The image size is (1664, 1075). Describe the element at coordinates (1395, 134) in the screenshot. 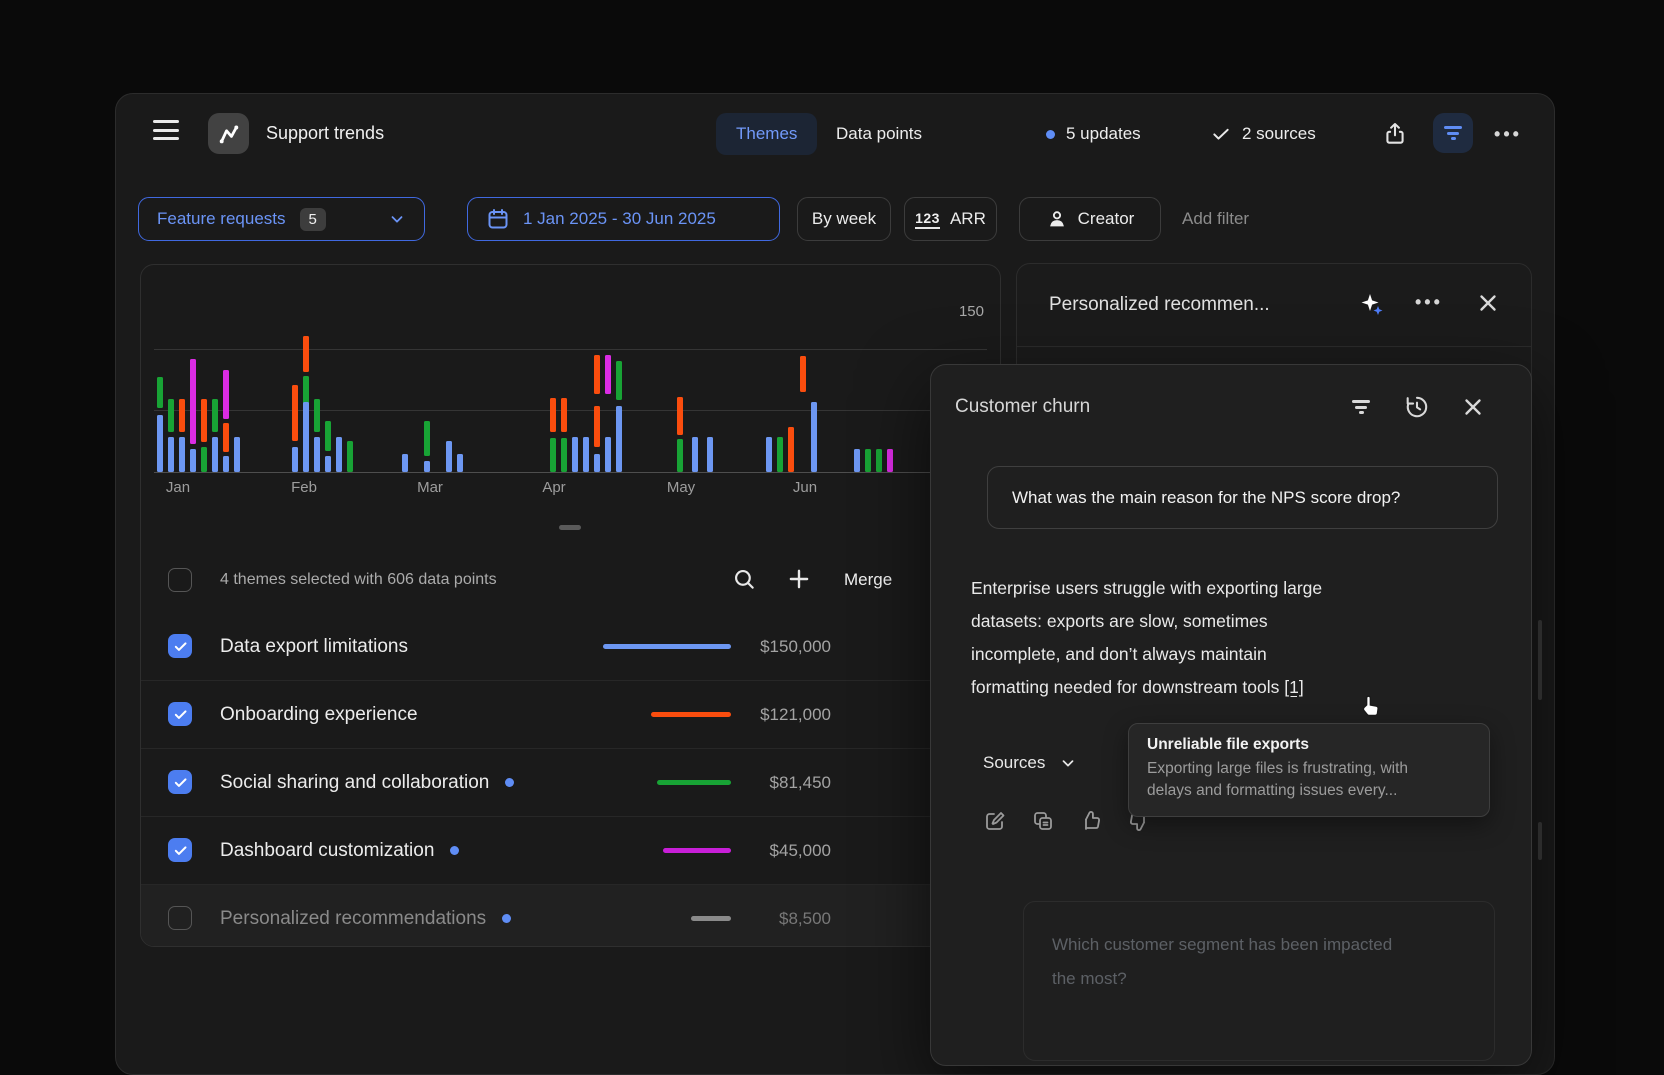

I see `share-button` at that location.